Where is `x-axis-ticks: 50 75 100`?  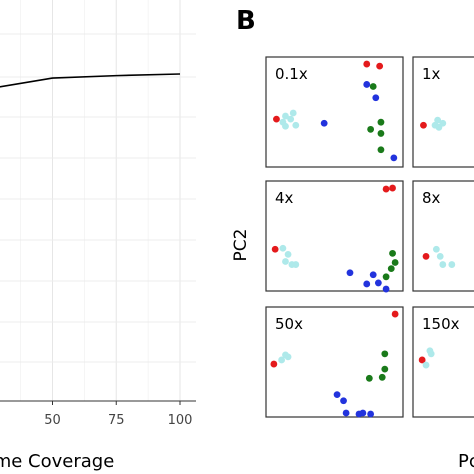
x-axis-ticks: 50 75 100 is located at coordinates (118, 414).